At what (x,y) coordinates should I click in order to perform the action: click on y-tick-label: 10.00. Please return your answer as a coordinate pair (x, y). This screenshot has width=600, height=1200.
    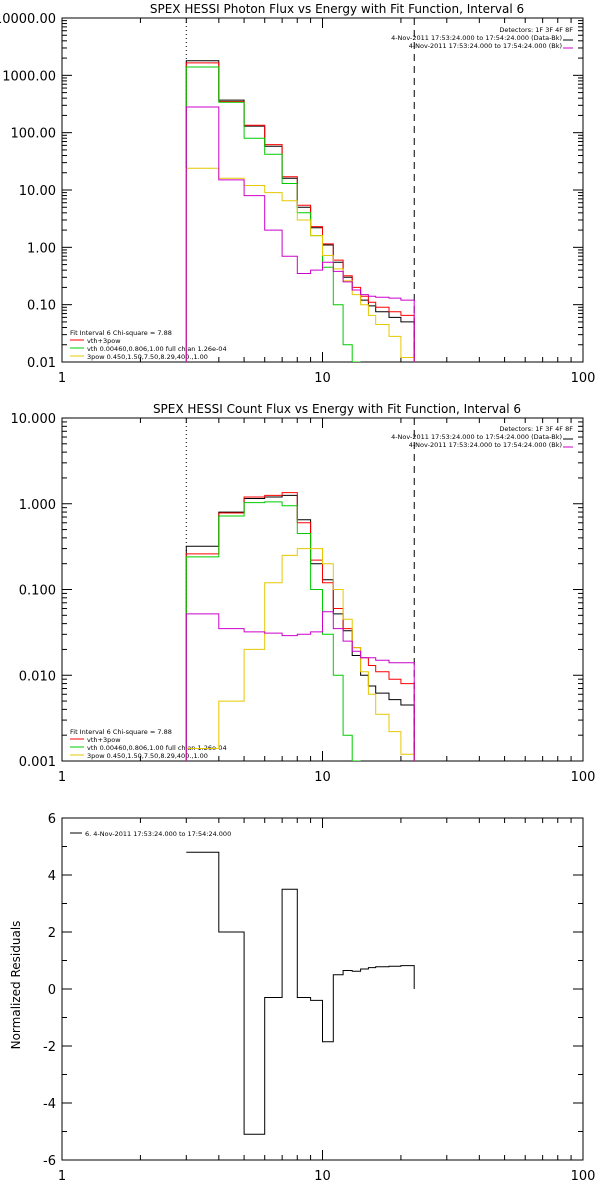
    Looking at the image, I should click on (37, 191).